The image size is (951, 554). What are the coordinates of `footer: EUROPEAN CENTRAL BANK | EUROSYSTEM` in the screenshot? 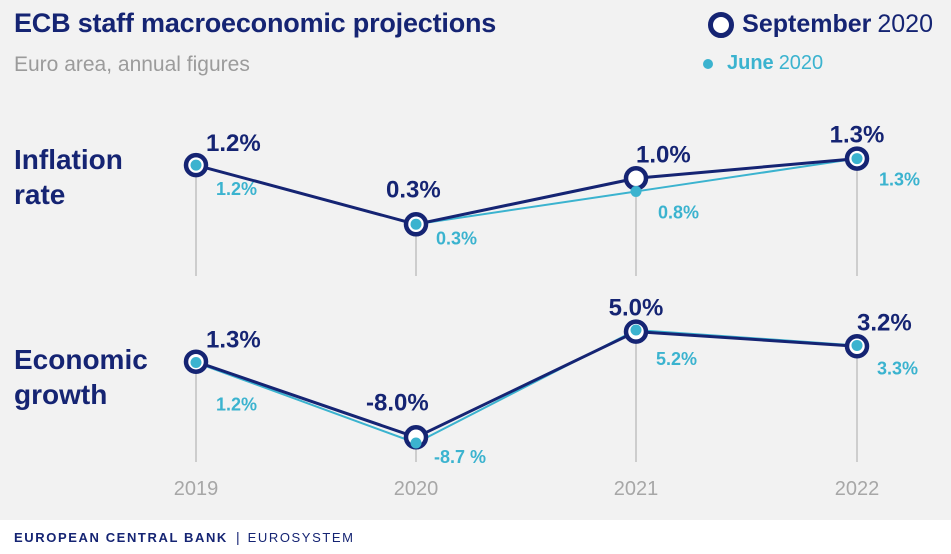 It's located at (475, 537).